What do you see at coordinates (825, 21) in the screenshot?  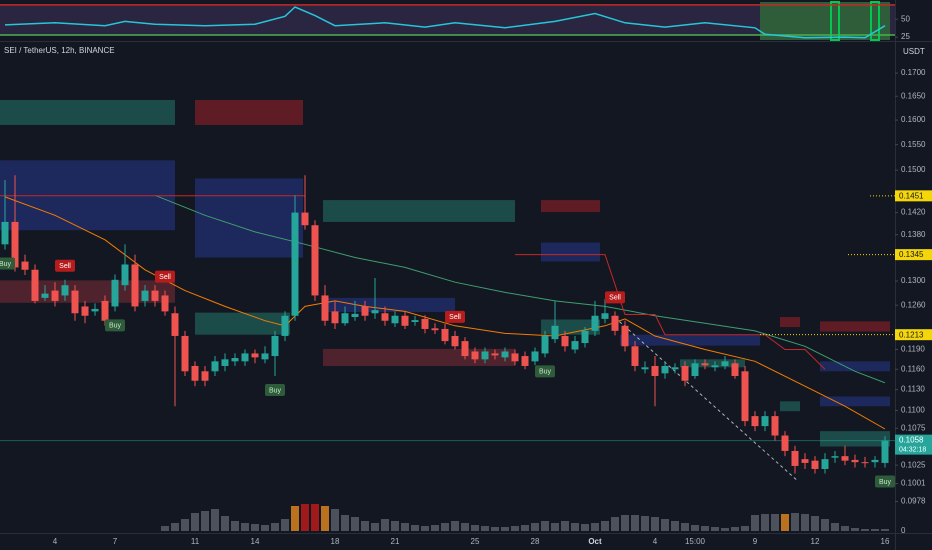 I see `oscillator-shade` at bounding box center [825, 21].